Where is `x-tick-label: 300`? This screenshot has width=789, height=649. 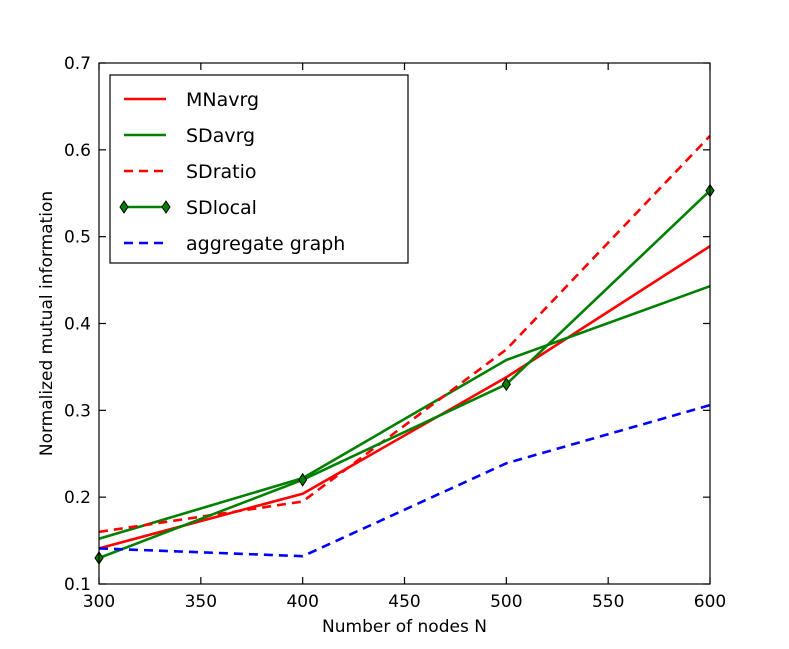 x-tick-label: 300 is located at coordinates (99, 602).